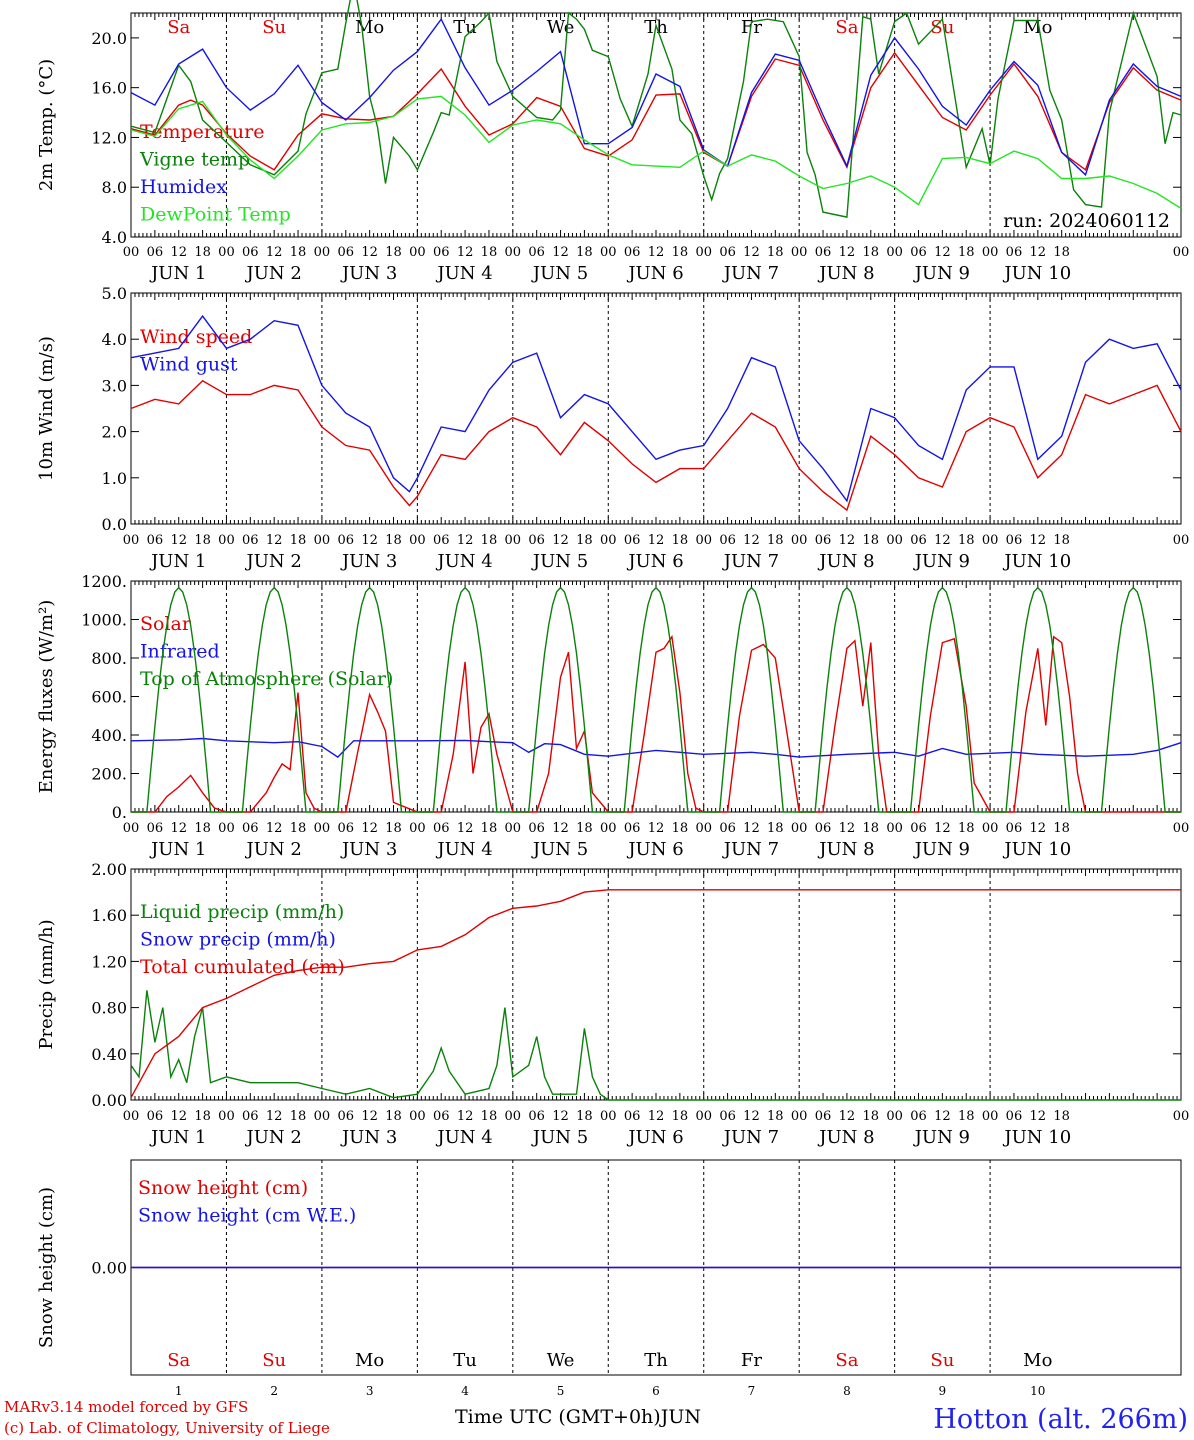 This screenshot has height=1440, width=1194. I want to click on y-tick-label: 400., so click(109, 735).